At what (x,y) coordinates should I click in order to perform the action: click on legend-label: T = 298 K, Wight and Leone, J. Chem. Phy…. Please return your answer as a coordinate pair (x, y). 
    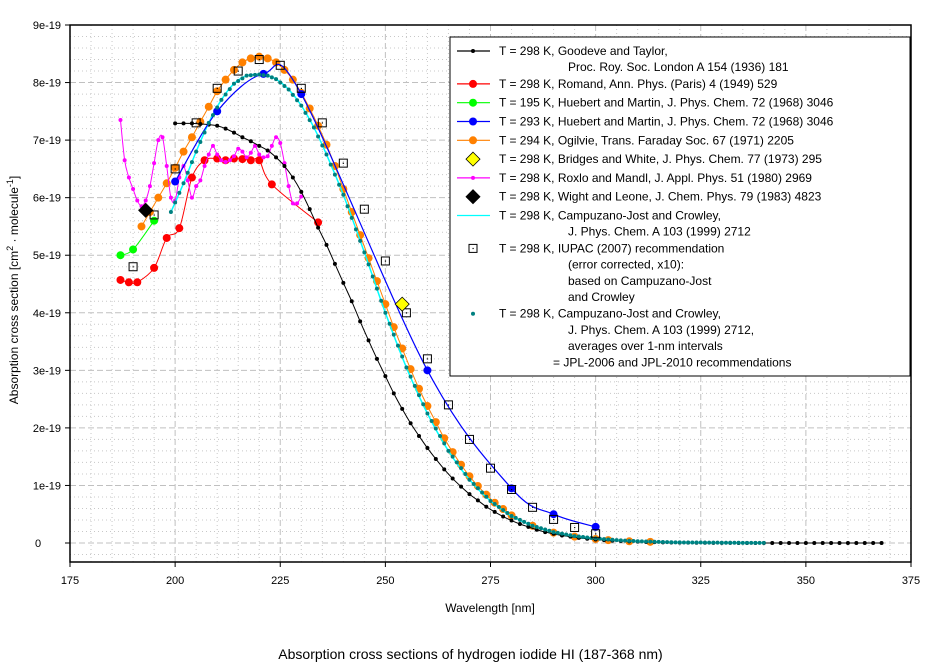
    Looking at the image, I should click on (660, 197).